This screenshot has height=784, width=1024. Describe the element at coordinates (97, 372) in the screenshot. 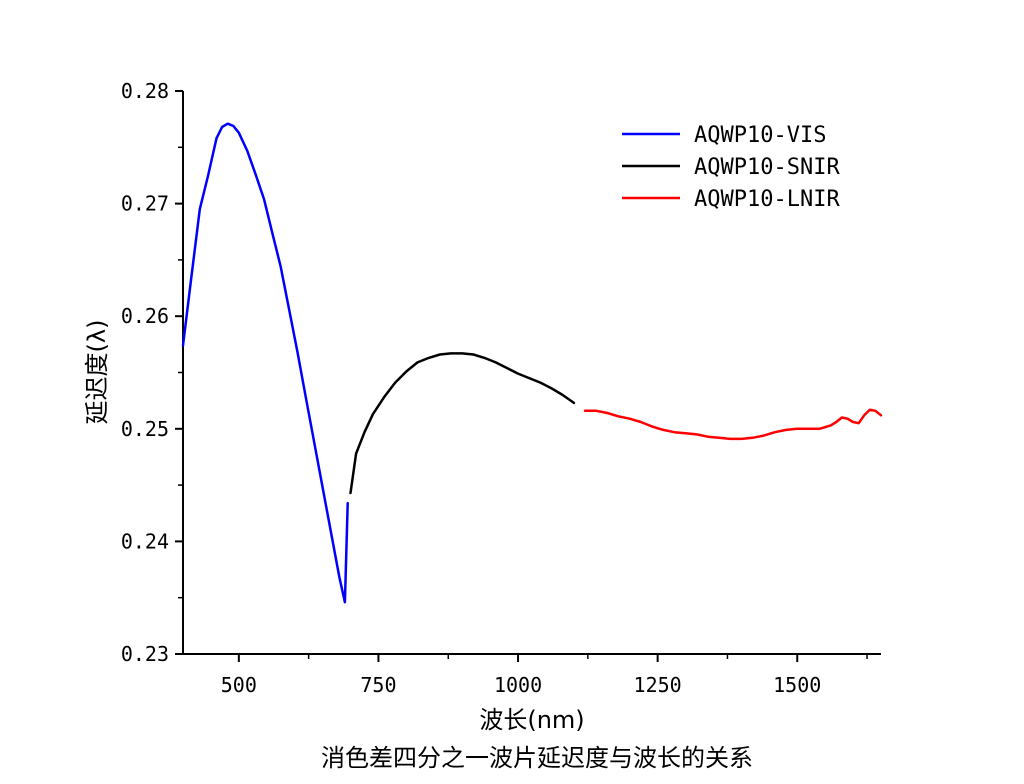

I see `y-axis-label: 延迟度(λ)` at that location.